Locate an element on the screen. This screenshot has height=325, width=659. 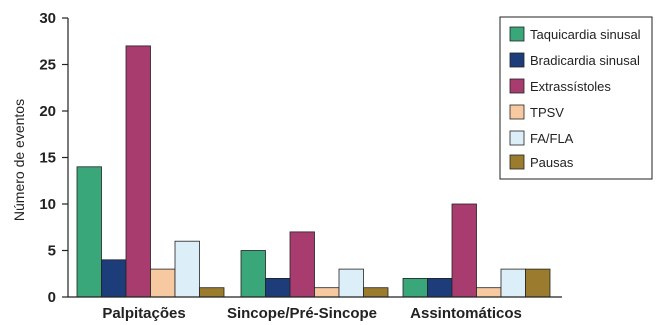
legend-box is located at coordinates (576, 98).